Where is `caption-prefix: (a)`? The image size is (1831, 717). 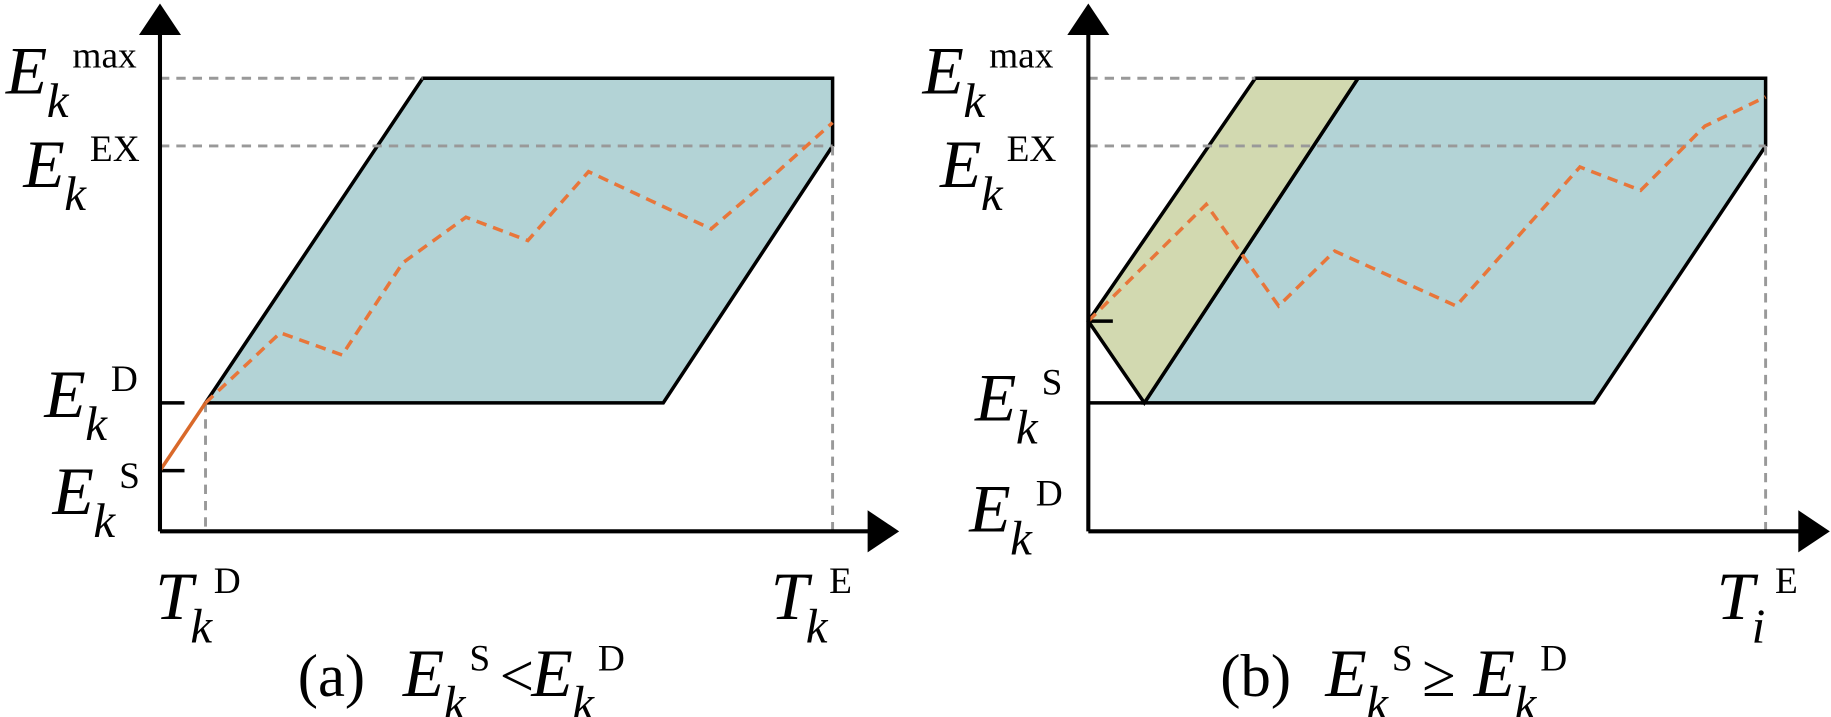
caption-prefix: (a) is located at coordinates (331, 676).